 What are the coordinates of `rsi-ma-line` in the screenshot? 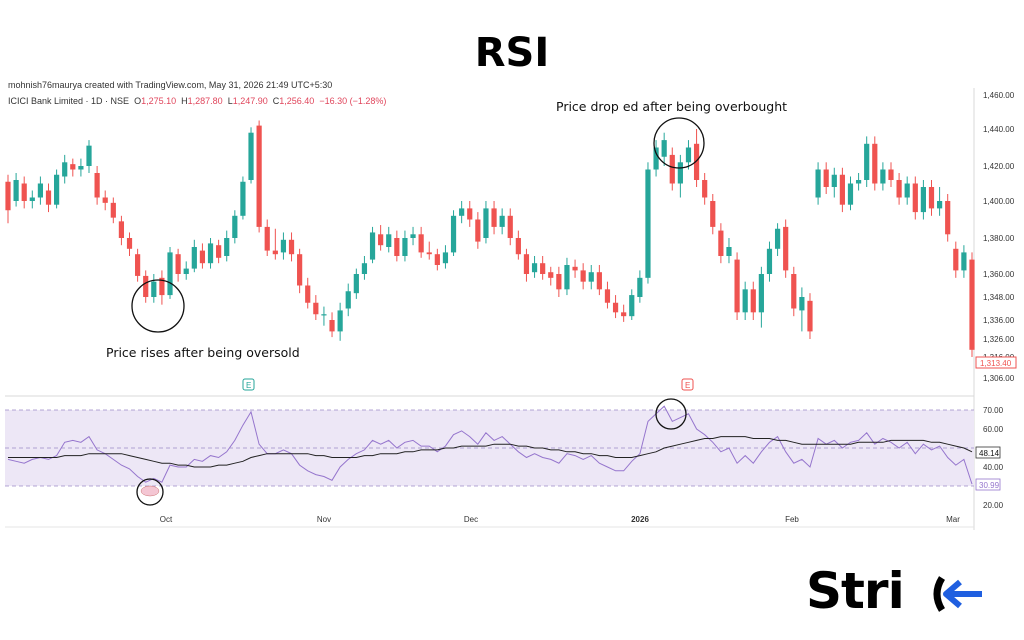 It's located at (490, 452).